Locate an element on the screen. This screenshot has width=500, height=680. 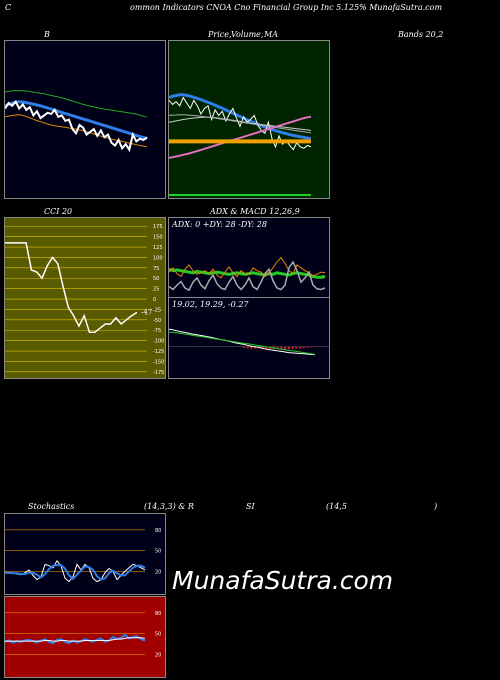
watermark: MunafaSutra.com is located at coordinates (283, 580).